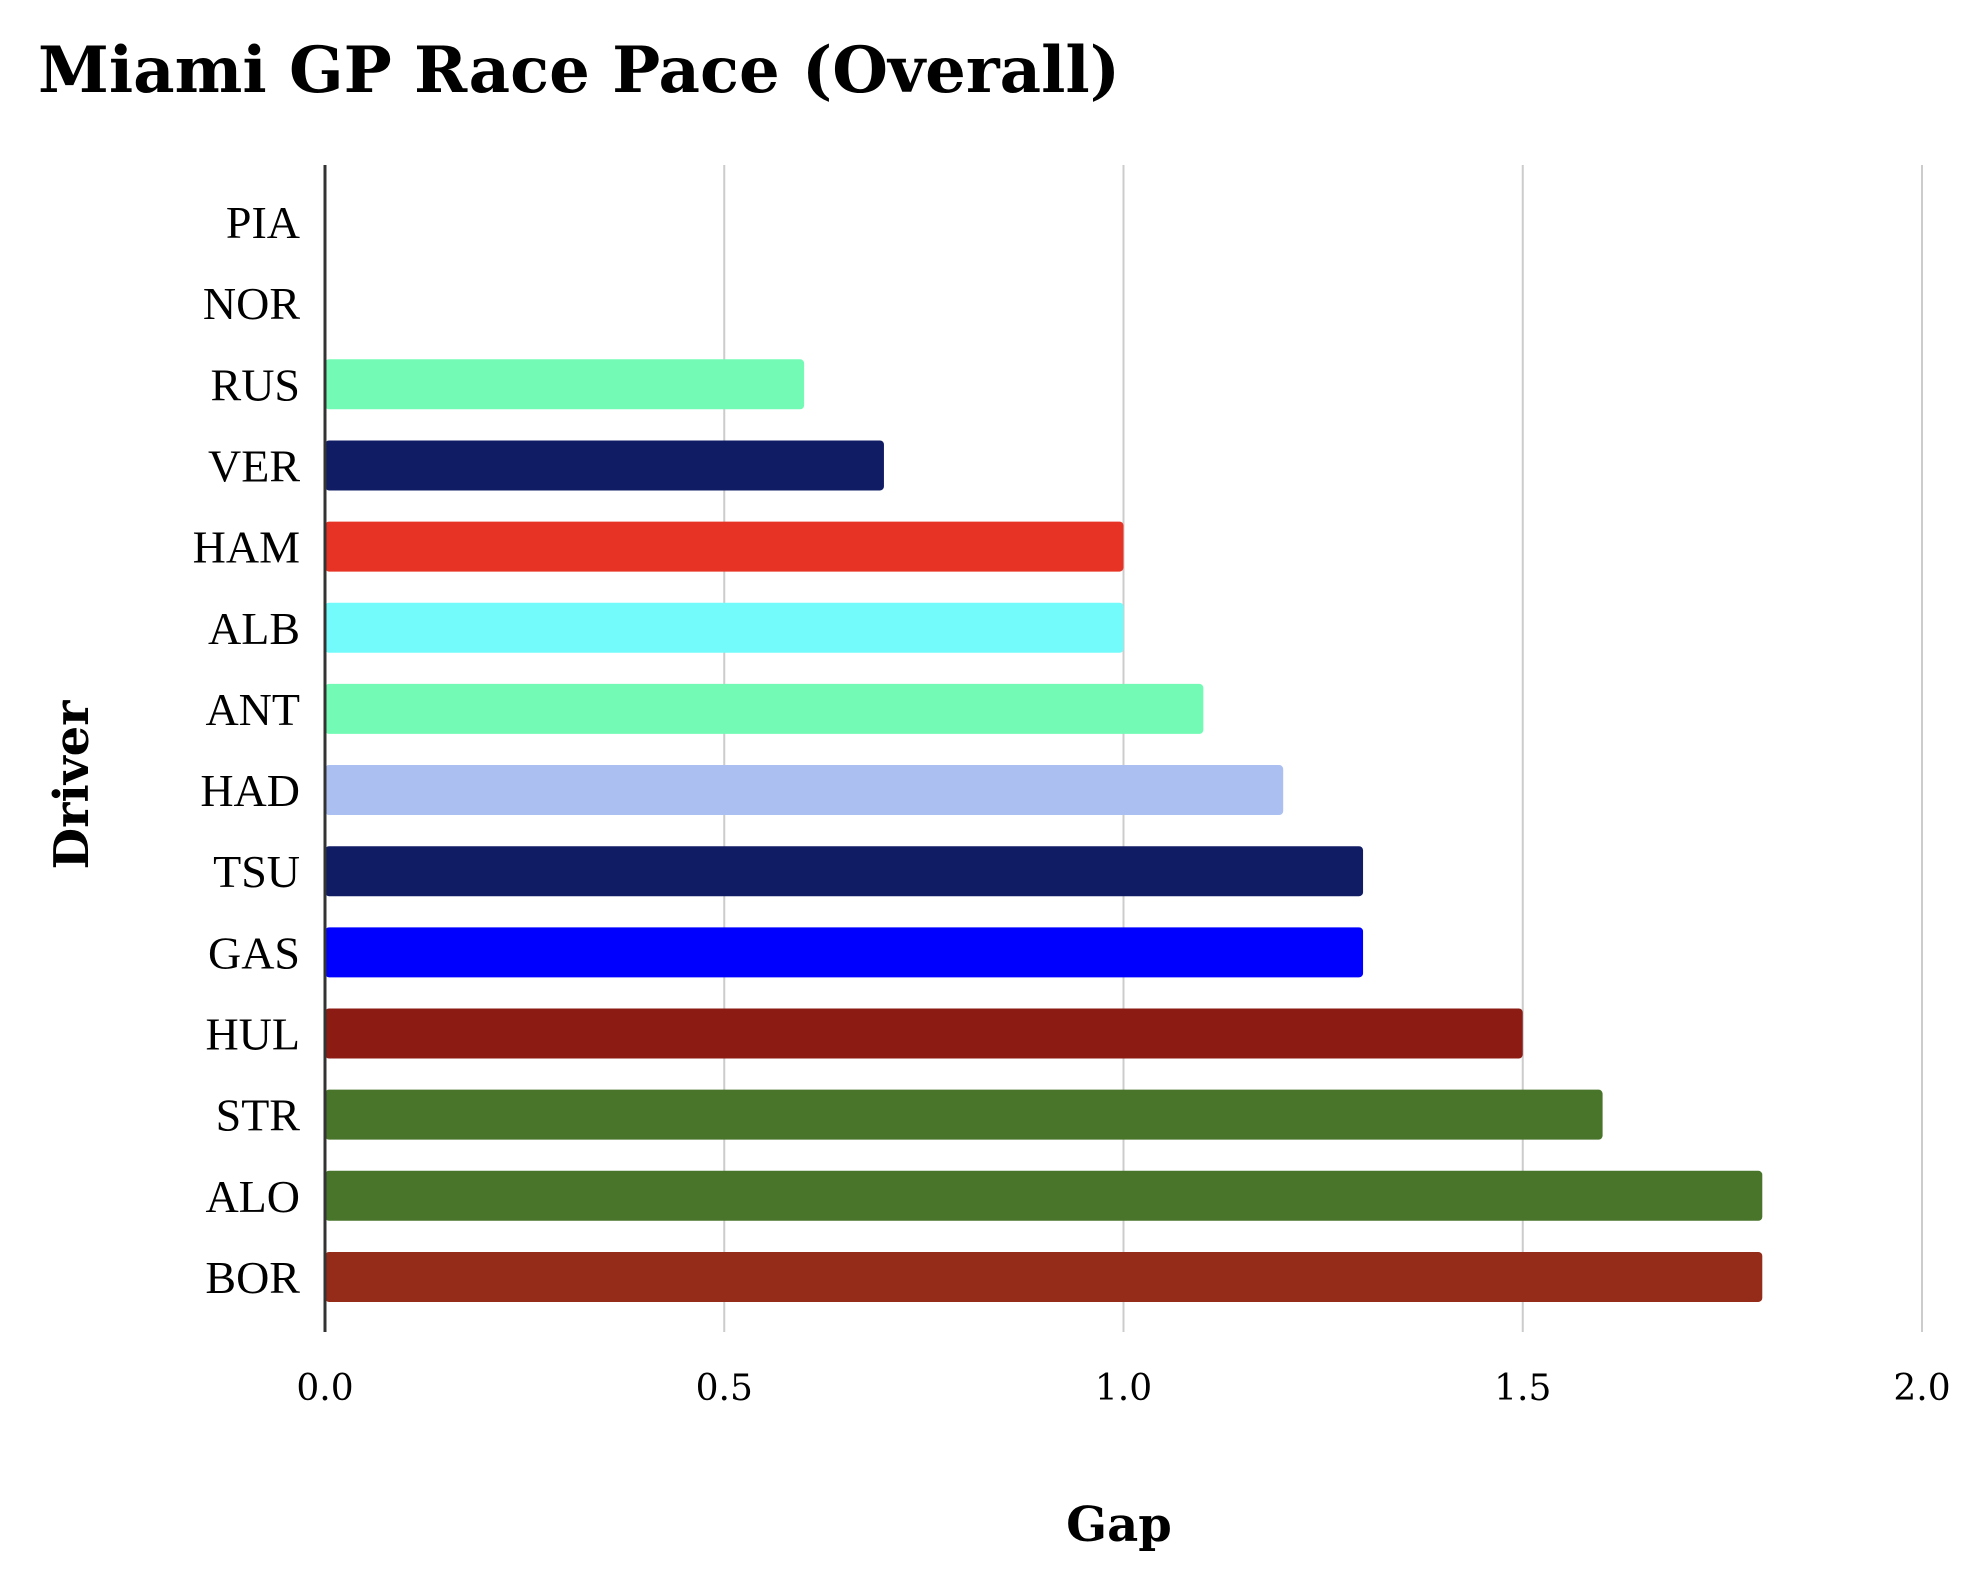  I want to click on y-tick-label-str: STR, so click(258, 1115).